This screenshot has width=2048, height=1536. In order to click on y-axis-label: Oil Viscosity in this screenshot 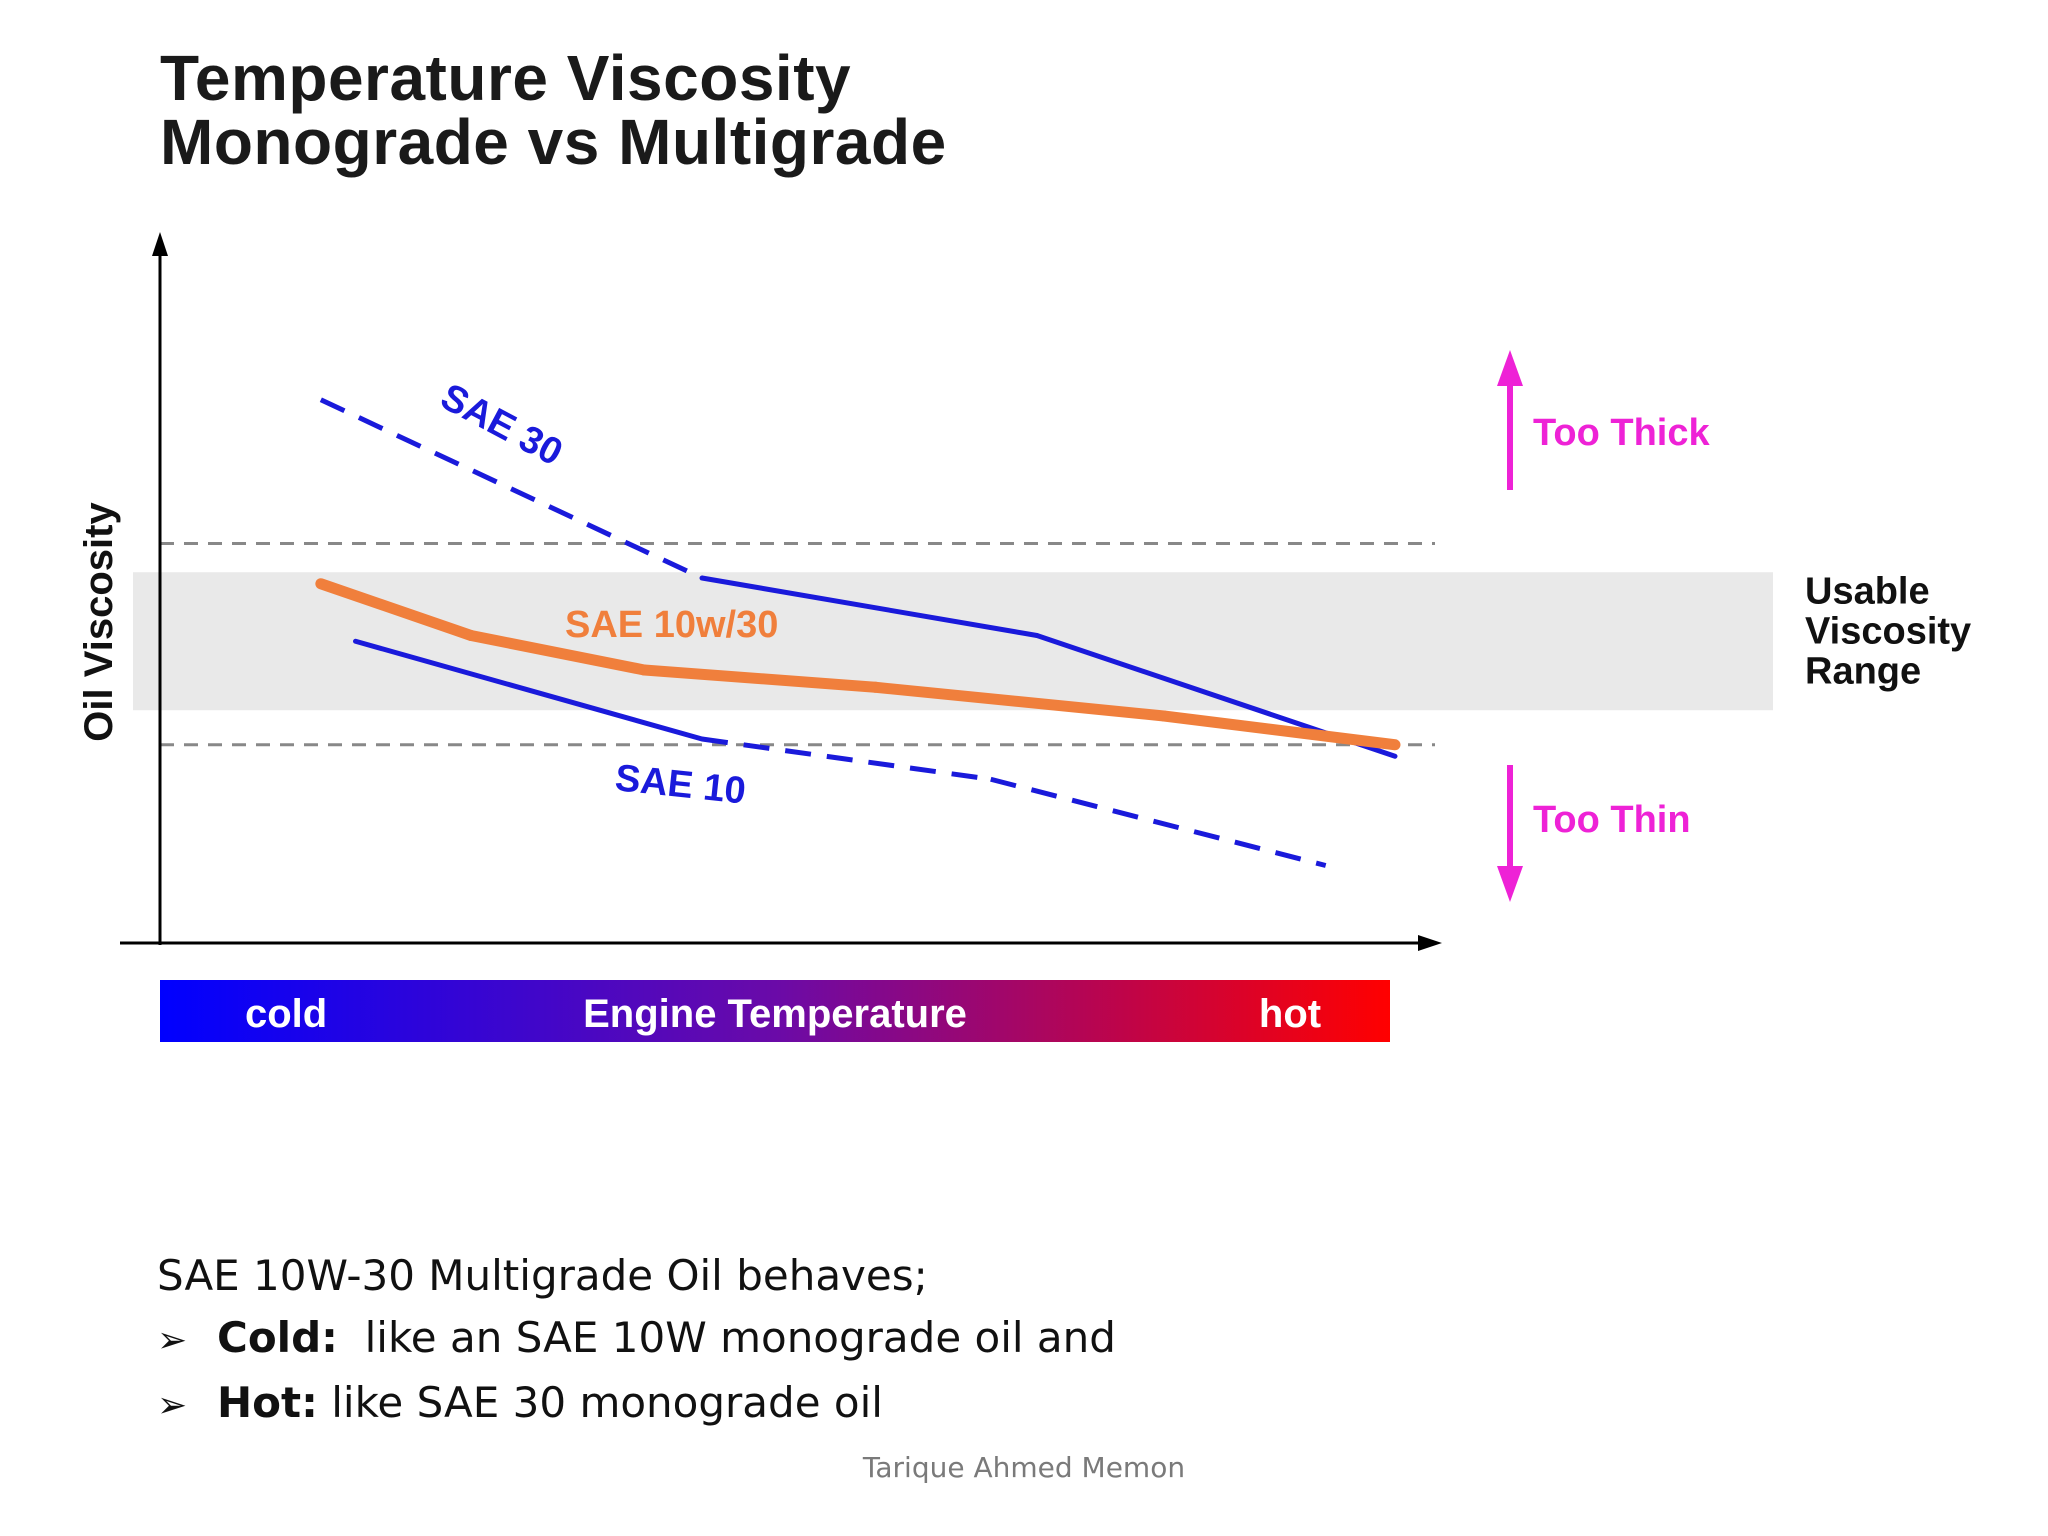, I will do `click(99, 622)`.